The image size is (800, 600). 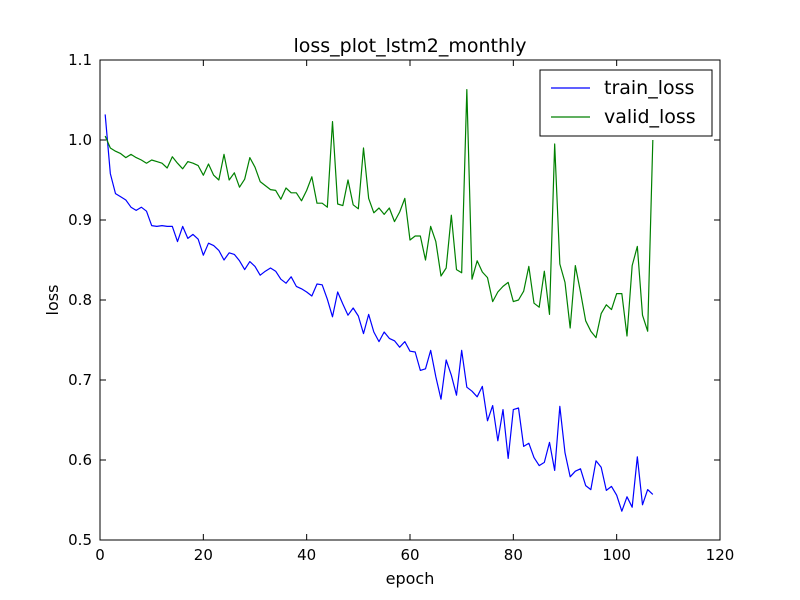 What do you see at coordinates (80, 380) in the screenshot?
I see `y-tick-label: 0.7` at bounding box center [80, 380].